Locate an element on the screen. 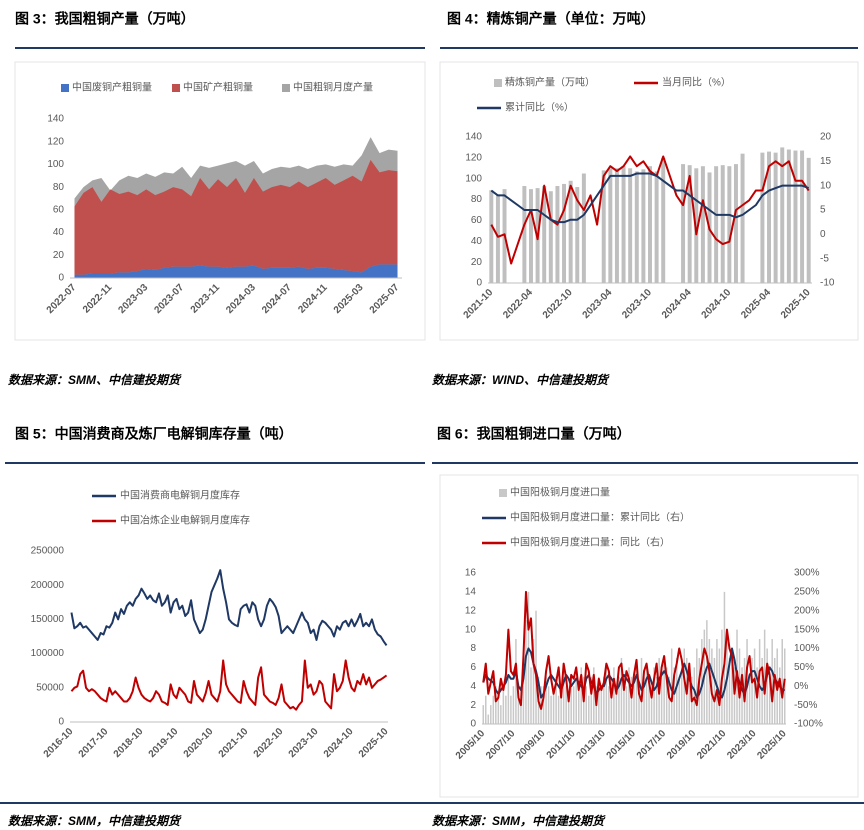  x-tick-label: 2016-10 is located at coordinates (59, 743).